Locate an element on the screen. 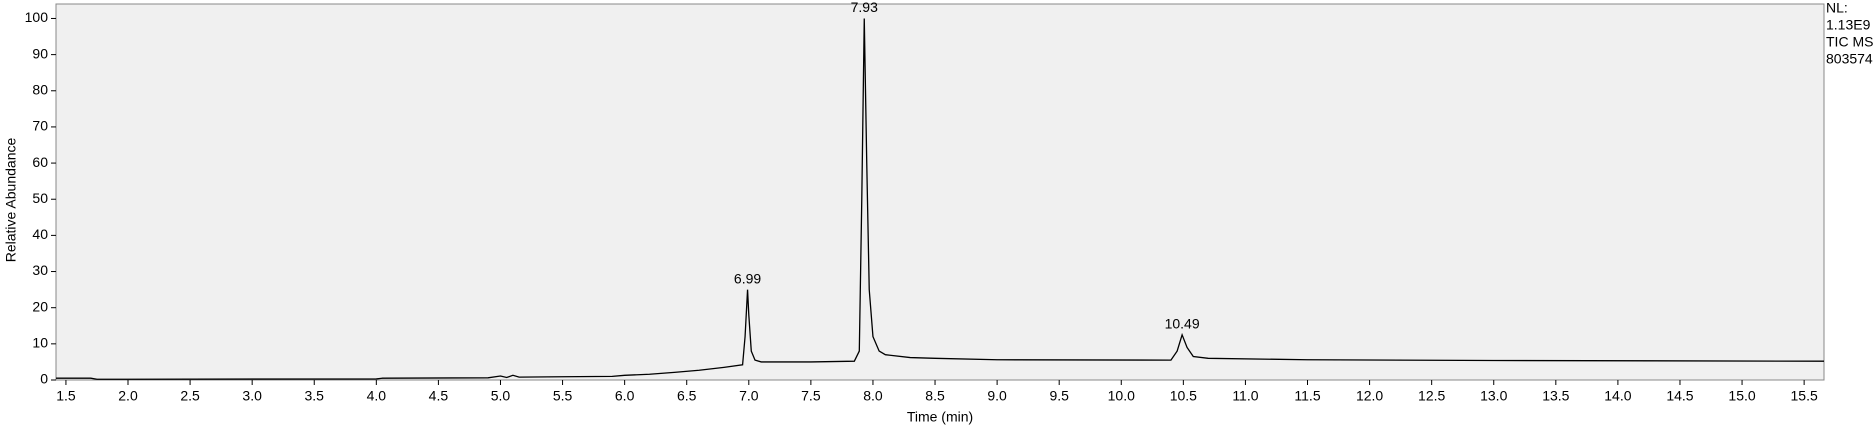  x-tick-label: 4.0 is located at coordinates (377, 396).